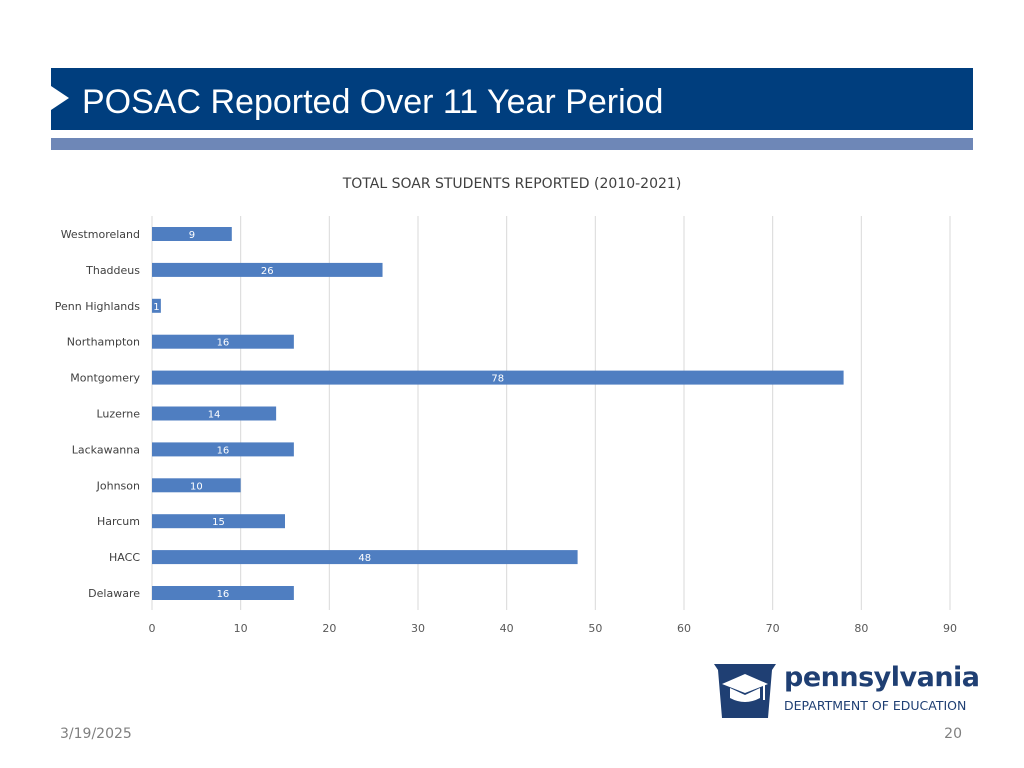 This screenshot has height=768, width=1024. Describe the element at coordinates (60, 98) in the screenshot. I see `title-arrow-icon` at that location.